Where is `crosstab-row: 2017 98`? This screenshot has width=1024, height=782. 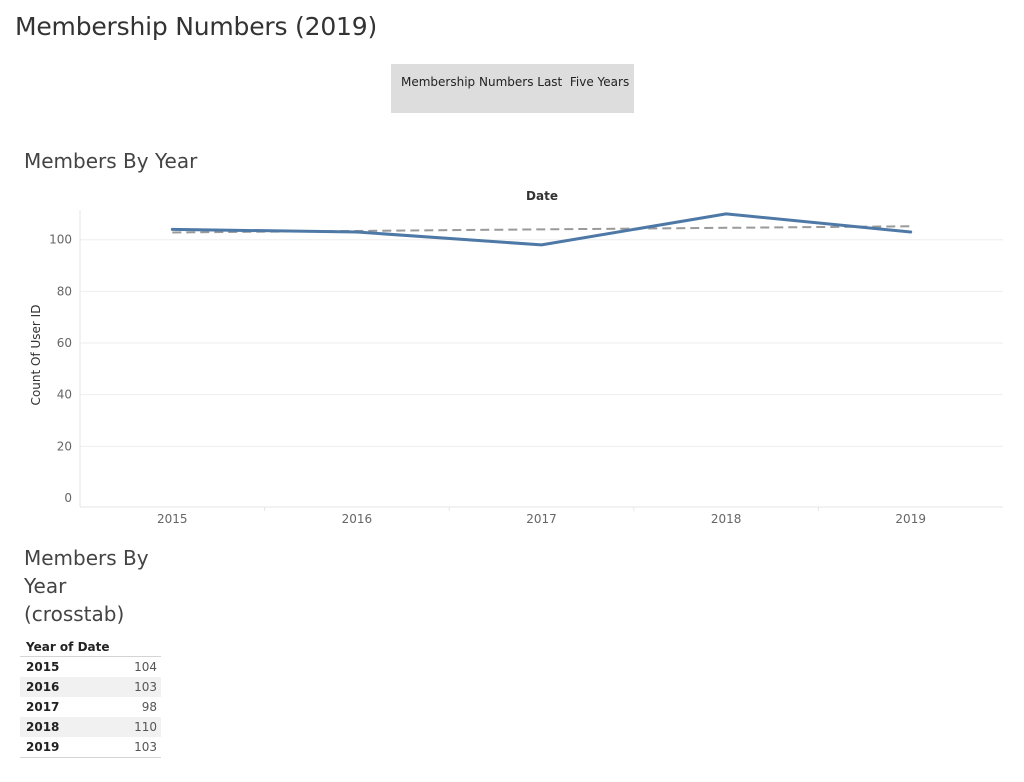
crosstab-row: 2017 98 is located at coordinates (90, 707).